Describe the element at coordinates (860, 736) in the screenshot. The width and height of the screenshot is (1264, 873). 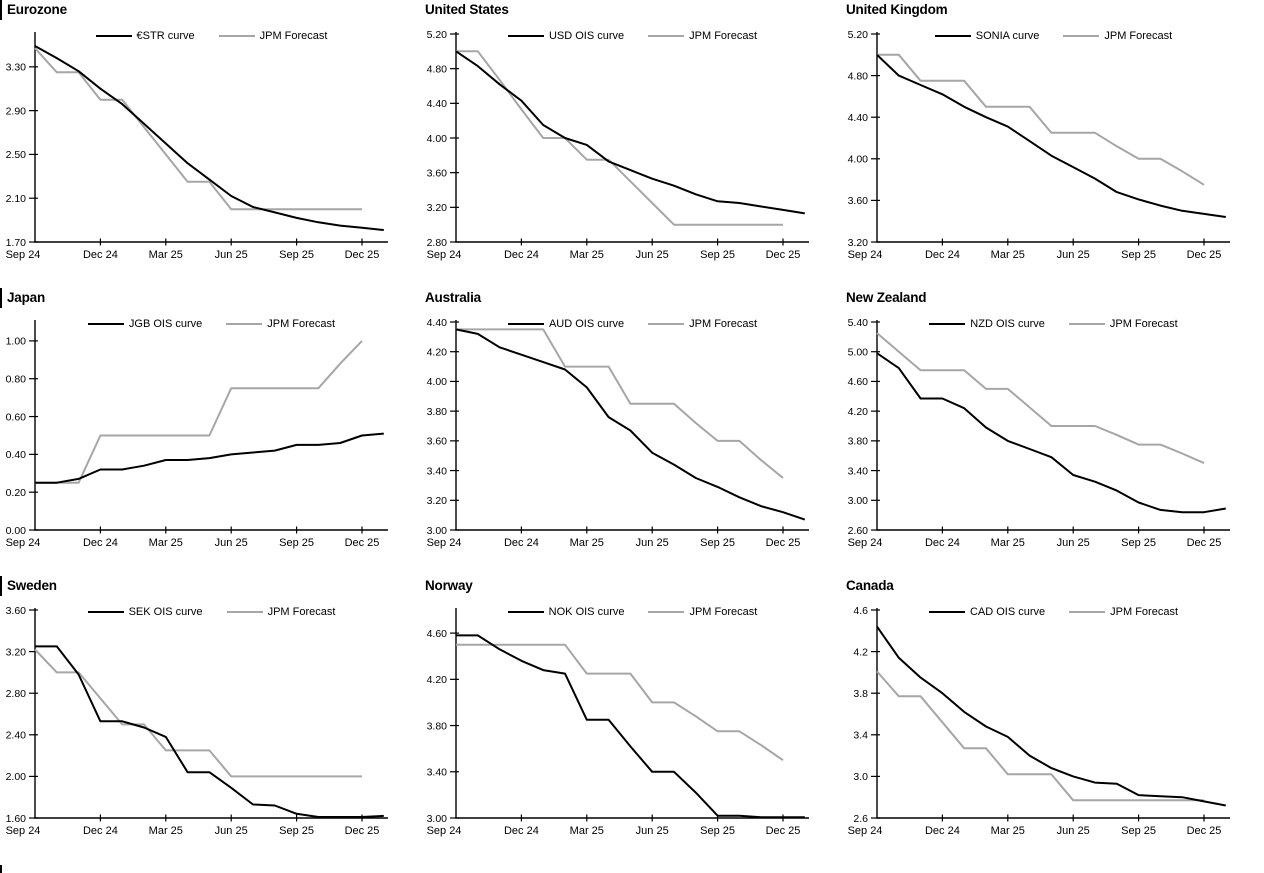
I see `y-tick-label: 3.4` at that location.